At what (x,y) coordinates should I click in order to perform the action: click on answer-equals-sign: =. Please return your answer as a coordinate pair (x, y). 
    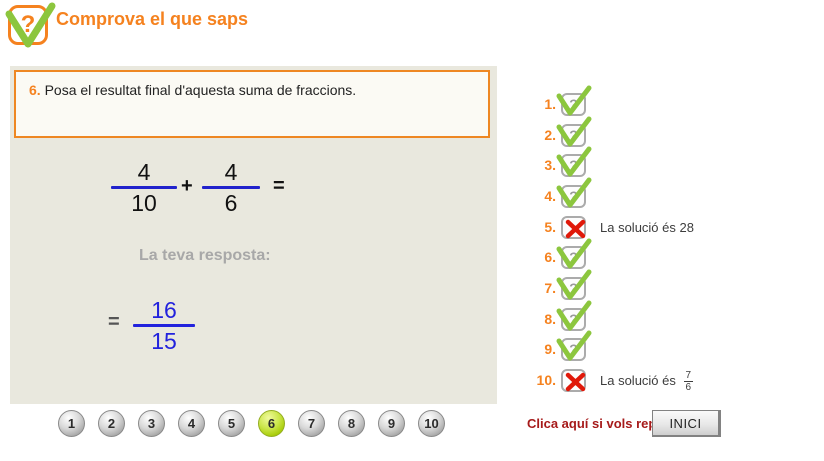
    Looking at the image, I should click on (114, 322).